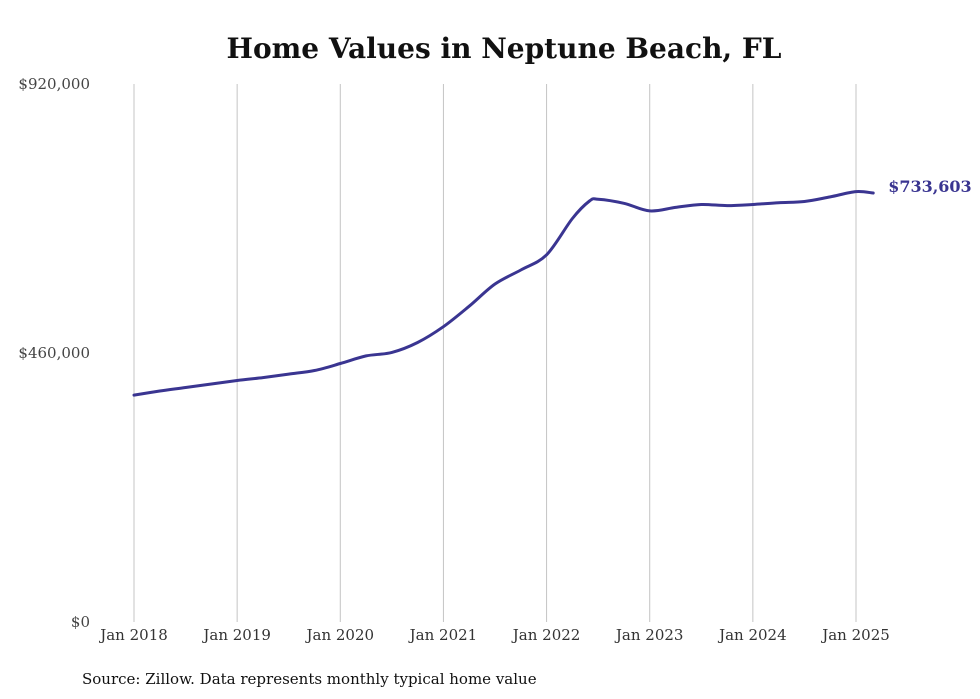 This screenshot has width=980, height=699. What do you see at coordinates (133, 635) in the screenshot?
I see `x-tick-label: Jan 2018` at bounding box center [133, 635].